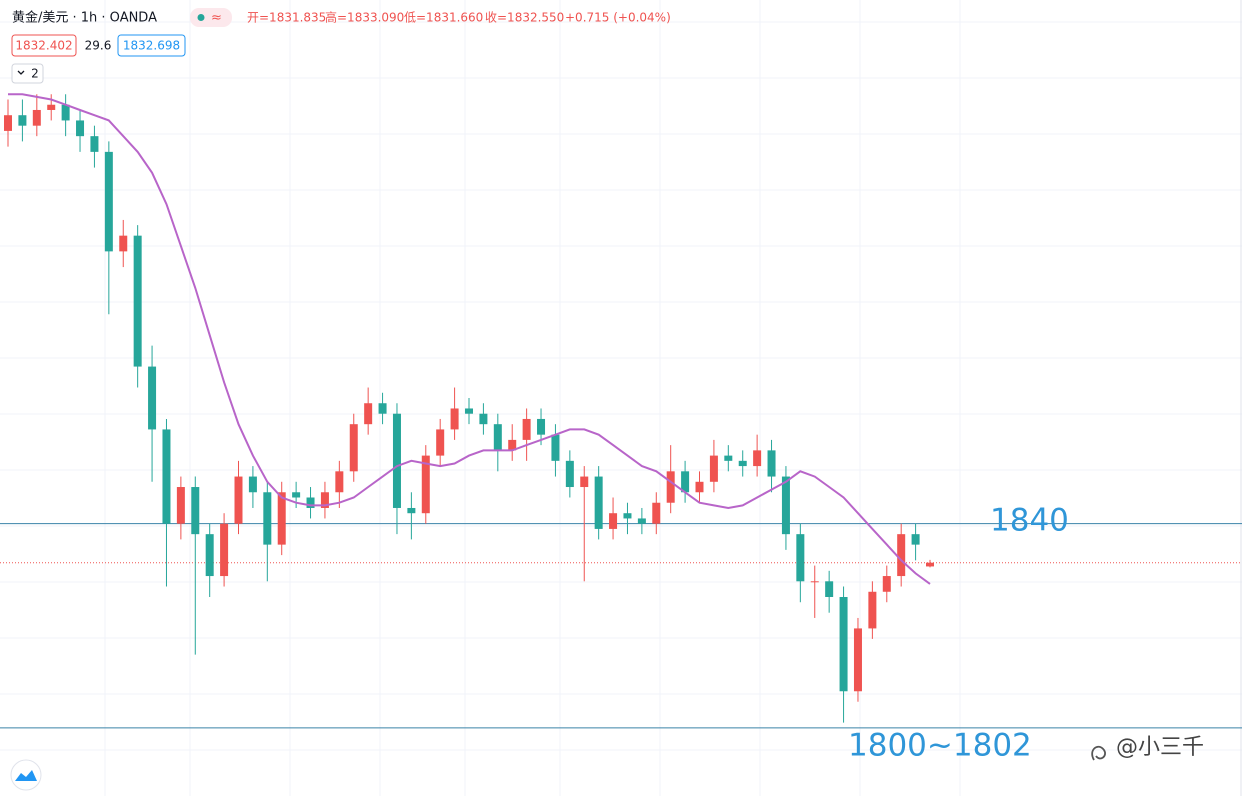 This screenshot has height=796, width=1242. I want to click on chevron, so click(21, 72).